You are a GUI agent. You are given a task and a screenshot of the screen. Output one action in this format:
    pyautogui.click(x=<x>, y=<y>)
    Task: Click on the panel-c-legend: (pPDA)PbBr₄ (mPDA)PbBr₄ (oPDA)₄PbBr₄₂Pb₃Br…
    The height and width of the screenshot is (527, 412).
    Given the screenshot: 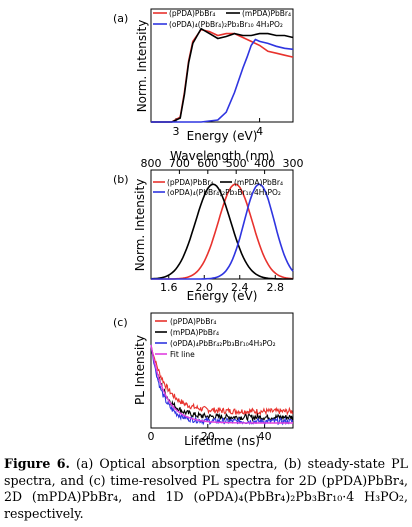 What is the action you would take?
    pyautogui.click(x=215, y=338)
    